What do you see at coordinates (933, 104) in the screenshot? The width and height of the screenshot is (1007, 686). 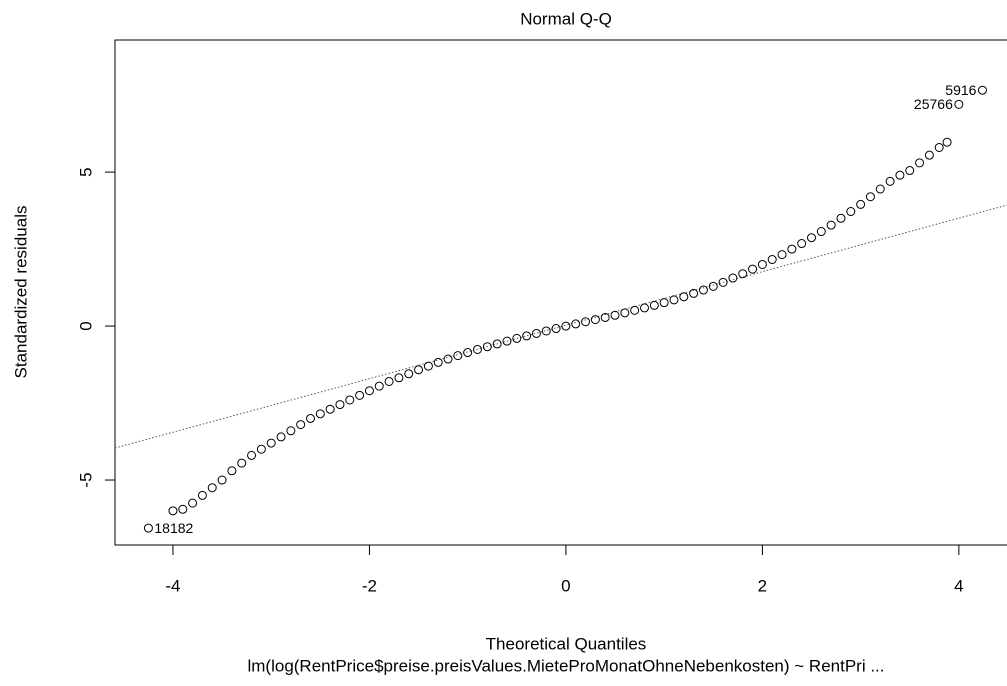 I see `point-label: 25766` at bounding box center [933, 104].